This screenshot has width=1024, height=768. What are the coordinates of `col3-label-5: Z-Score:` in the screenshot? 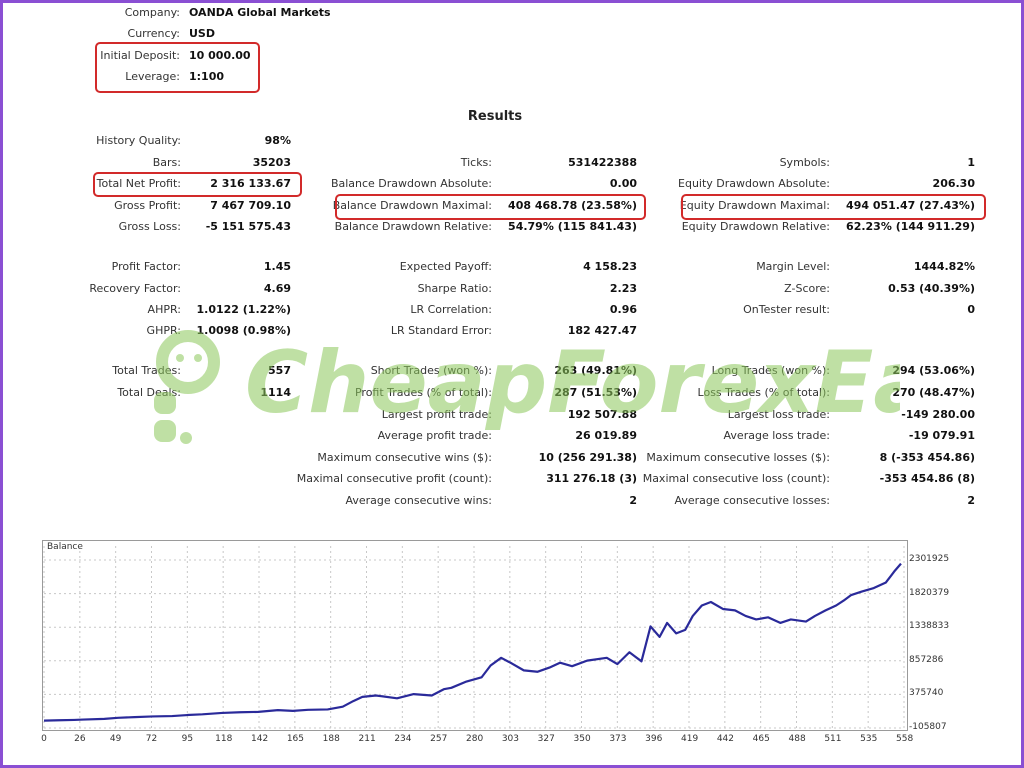 It's located at (807, 288).